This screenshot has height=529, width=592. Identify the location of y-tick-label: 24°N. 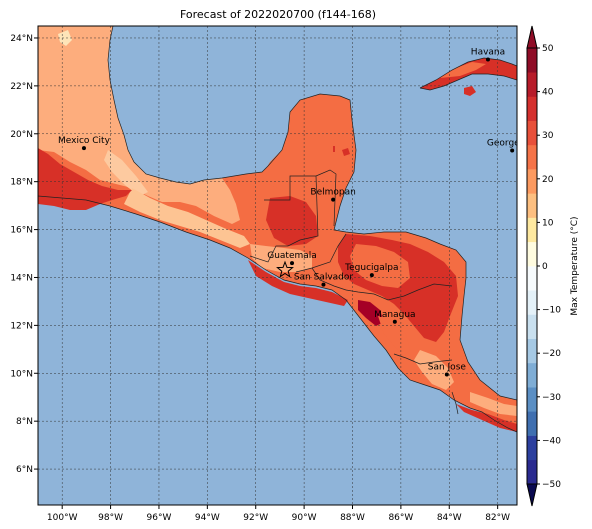
(21, 39).